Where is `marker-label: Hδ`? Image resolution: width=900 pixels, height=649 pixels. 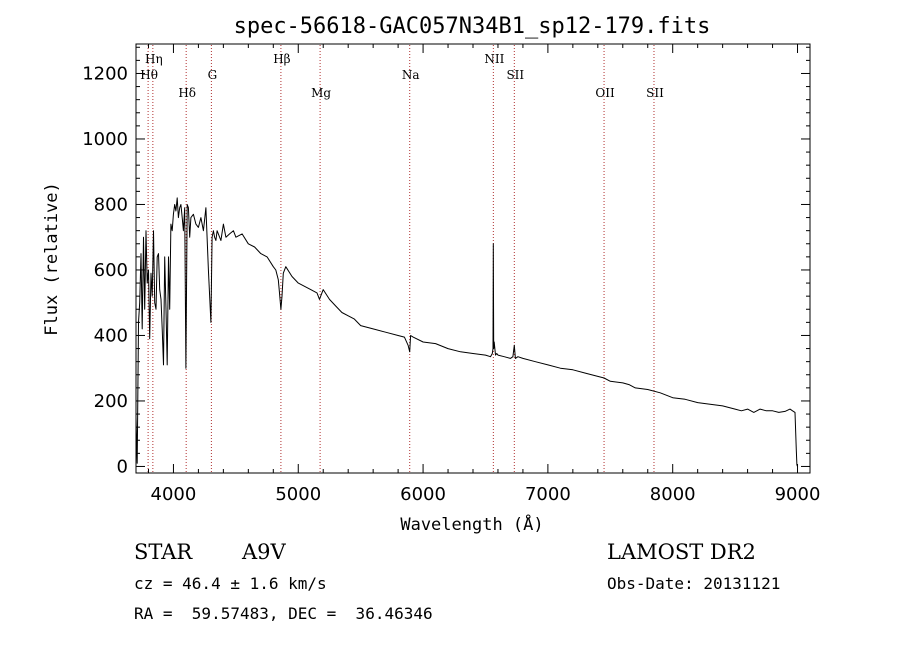 marker-label: Hδ is located at coordinates (187, 93).